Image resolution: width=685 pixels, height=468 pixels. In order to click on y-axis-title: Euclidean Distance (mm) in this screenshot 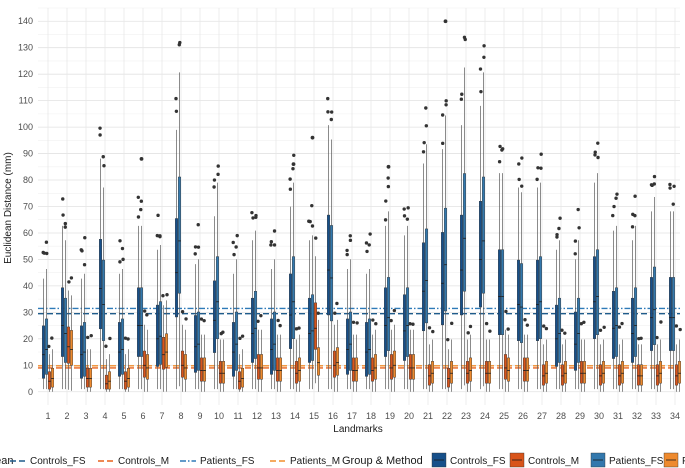, I will do `click(8, 208)`.